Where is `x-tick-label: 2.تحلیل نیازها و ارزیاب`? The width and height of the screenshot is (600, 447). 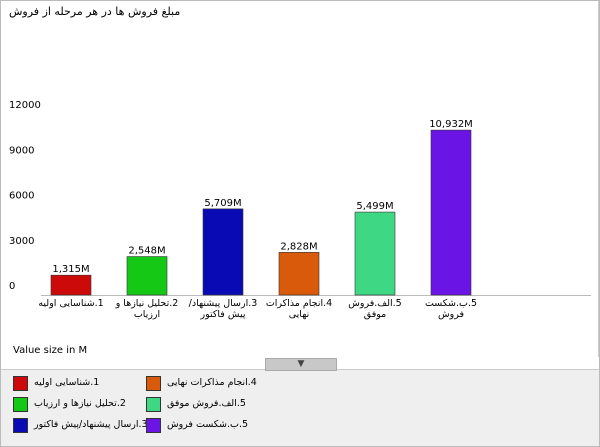
x-tick-label: 2.تحلیل نیازها و ارزیاب is located at coordinates (147, 309).